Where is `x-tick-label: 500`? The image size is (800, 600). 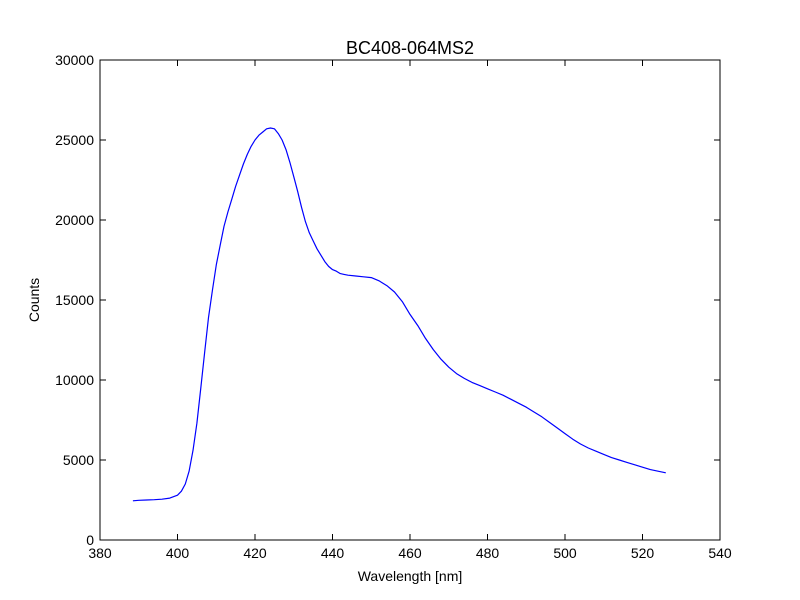 x-tick-label: 500 is located at coordinates (565, 553).